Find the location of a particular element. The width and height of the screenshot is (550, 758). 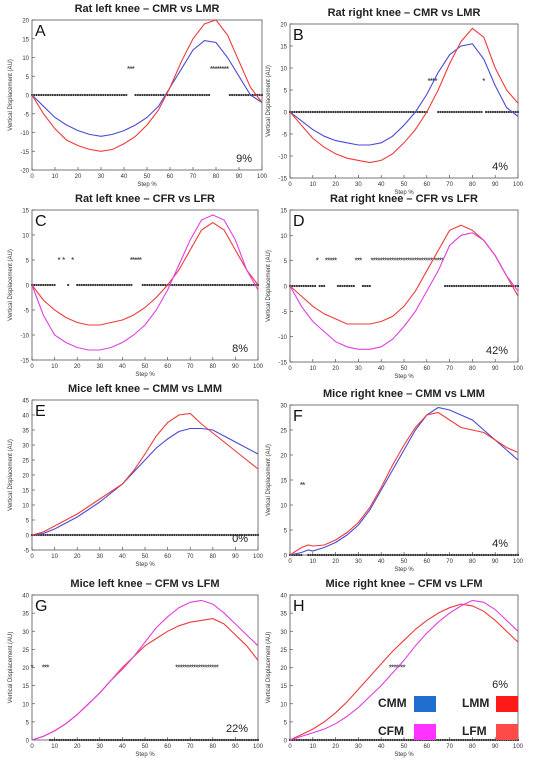

y-tick-label: 40 is located at coordinates (283, 597).